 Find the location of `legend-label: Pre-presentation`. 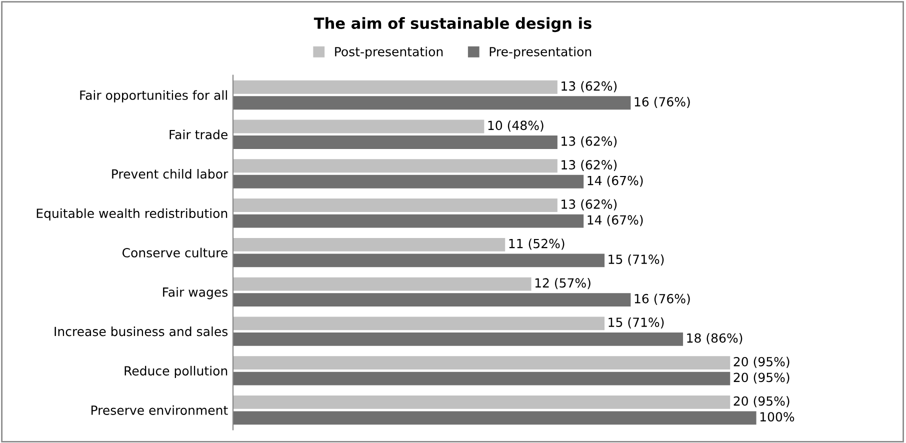

legend-label: Pre-presentation is located at coordinates (541, 52).